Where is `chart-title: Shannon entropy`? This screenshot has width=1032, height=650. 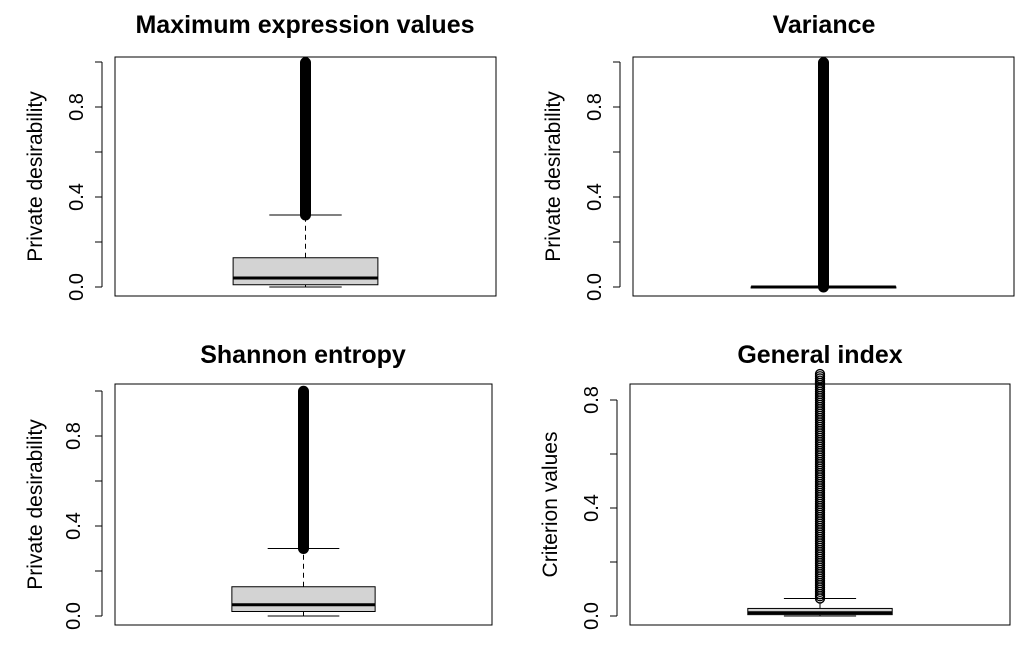 chart-title: Shannon entropy is located at coordinates (303, 355).